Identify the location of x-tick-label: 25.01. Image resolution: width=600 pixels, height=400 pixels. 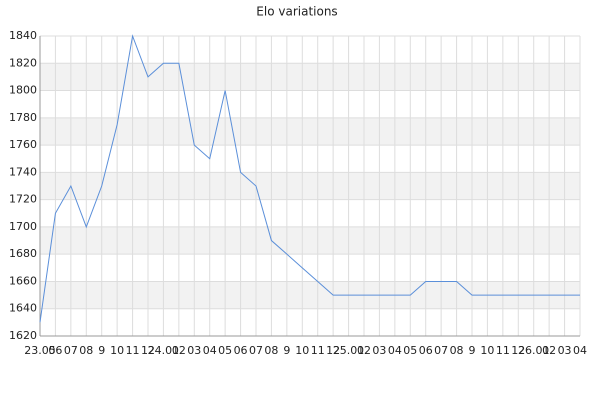
(349, 350).